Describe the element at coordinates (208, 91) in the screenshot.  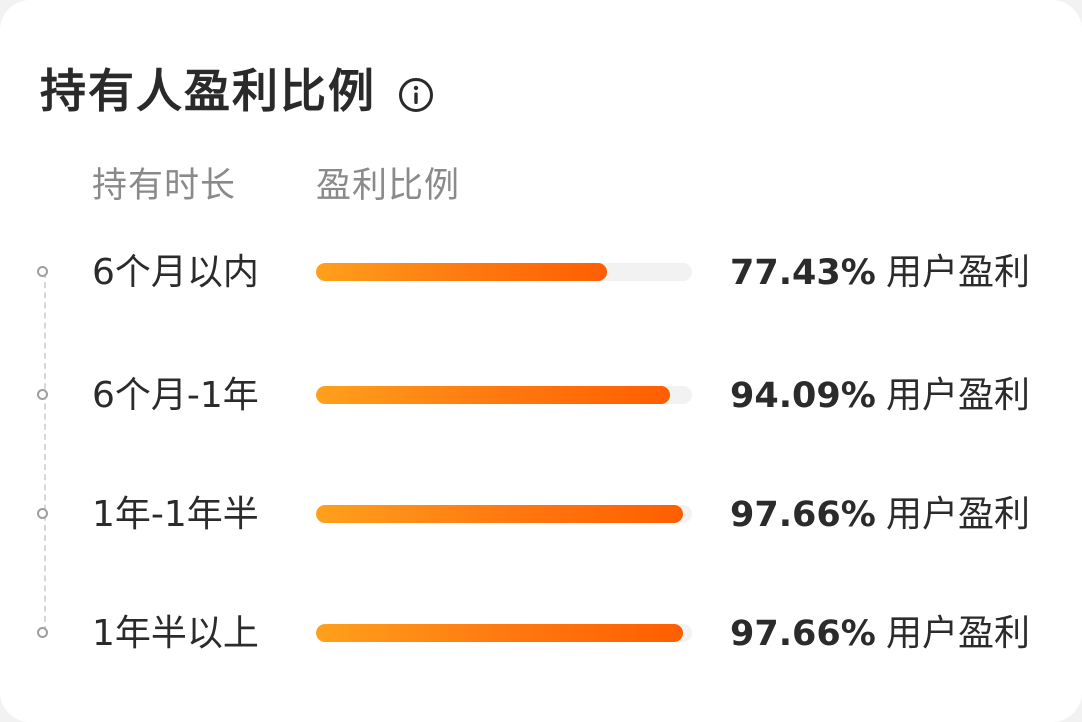
I see `card-title: 持有人盈利比例` at that location.